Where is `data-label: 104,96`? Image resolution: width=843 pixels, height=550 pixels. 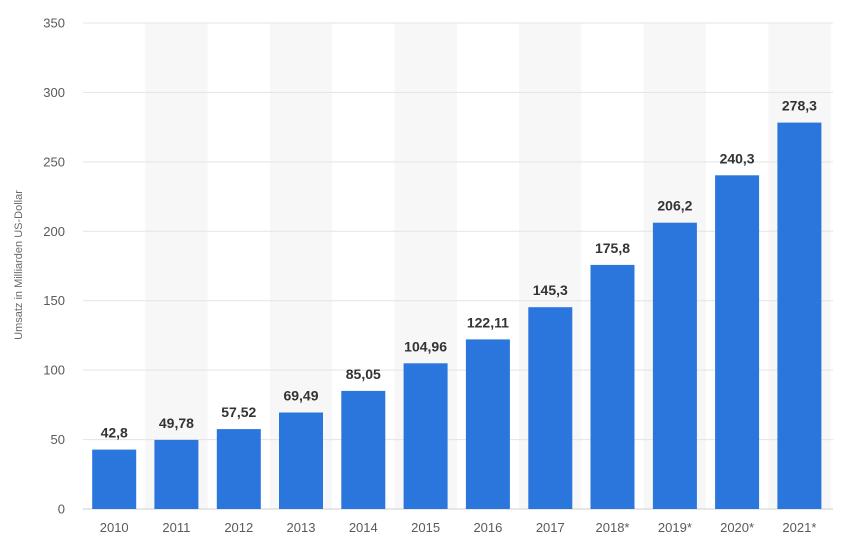
data-label: 104,96 is located at coordinates (425, 346).